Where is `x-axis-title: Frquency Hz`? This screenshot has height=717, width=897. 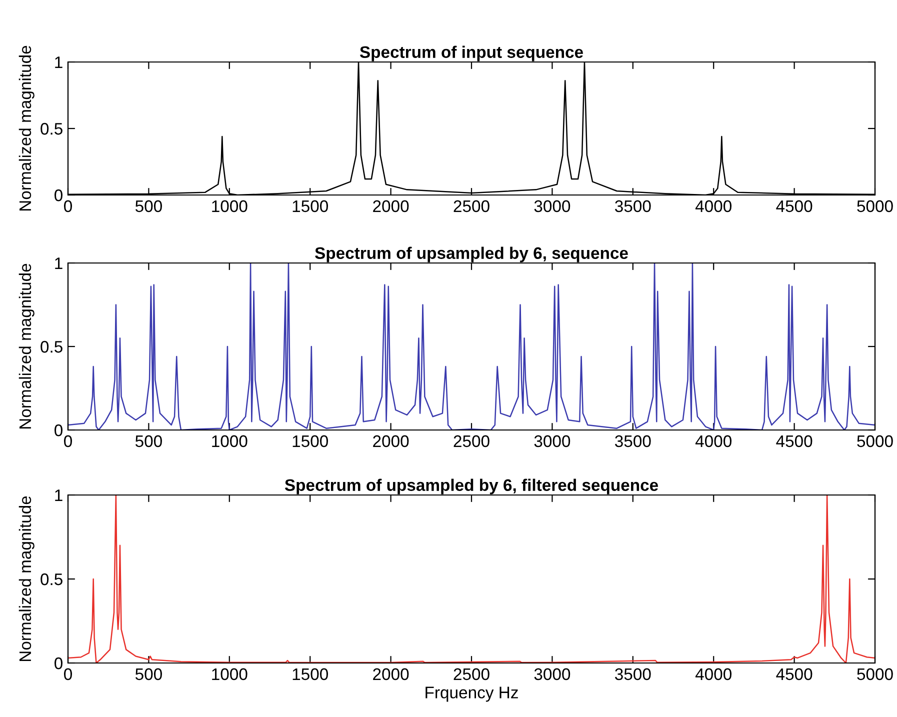
x-axis-title: Frquency Hz is located at coordinates (472, 694).